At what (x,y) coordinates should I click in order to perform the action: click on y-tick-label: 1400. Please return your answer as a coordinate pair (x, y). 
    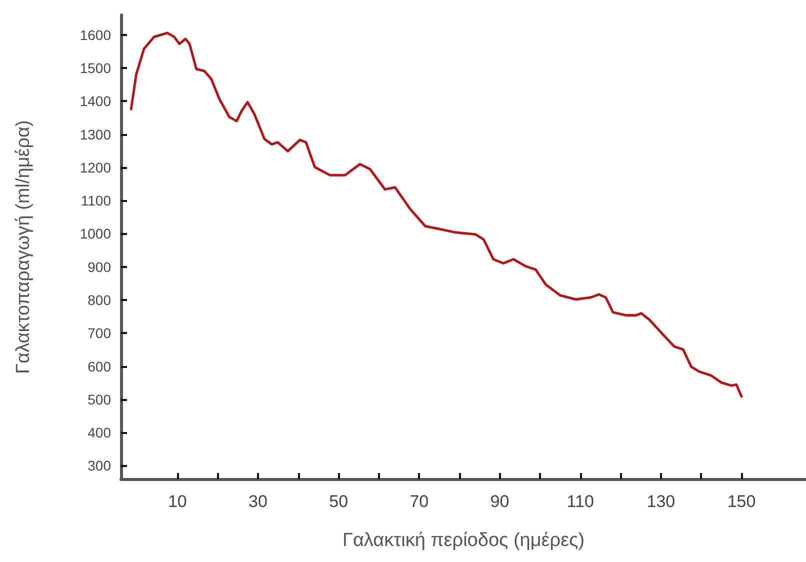
    Looking at the image, I should click on (96, 101).